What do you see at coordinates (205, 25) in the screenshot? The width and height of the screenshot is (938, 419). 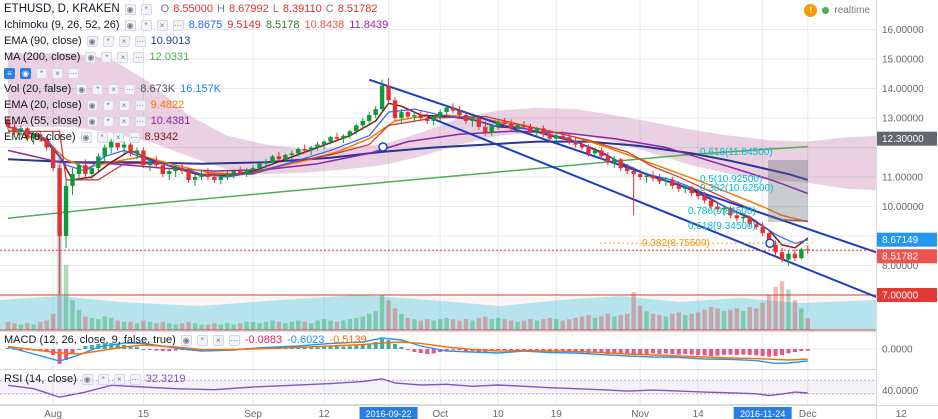 I see `indicator-value: 8.8675` at bounding box center [205, 25].